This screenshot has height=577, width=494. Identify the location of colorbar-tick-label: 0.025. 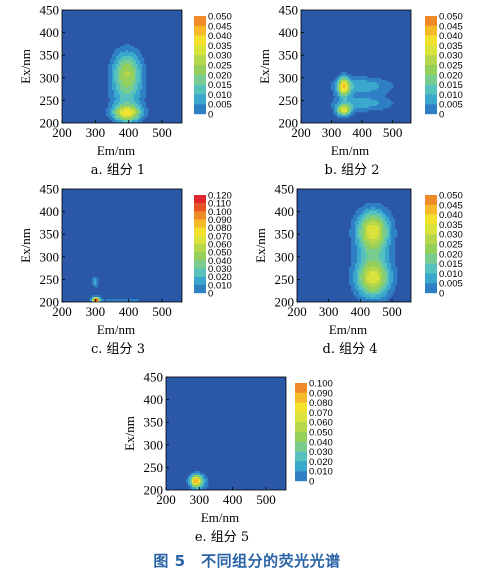
(220, 66).